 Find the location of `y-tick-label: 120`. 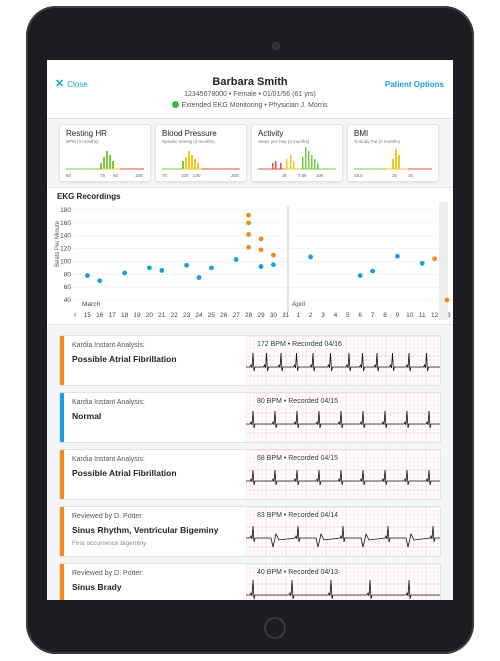

y-tick-label: 120 is located at coordinates (65, 249).